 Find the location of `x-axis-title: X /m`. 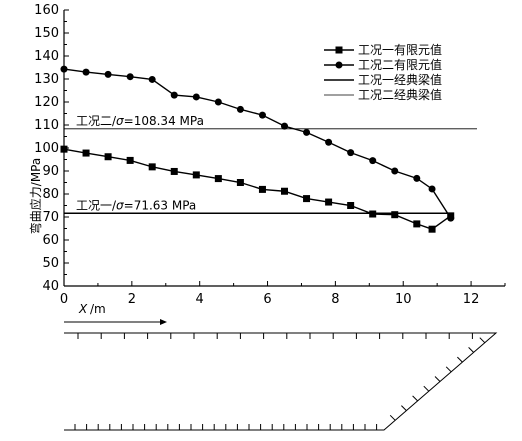

x-axis-title: X /m is located at coordinates (92, 309).